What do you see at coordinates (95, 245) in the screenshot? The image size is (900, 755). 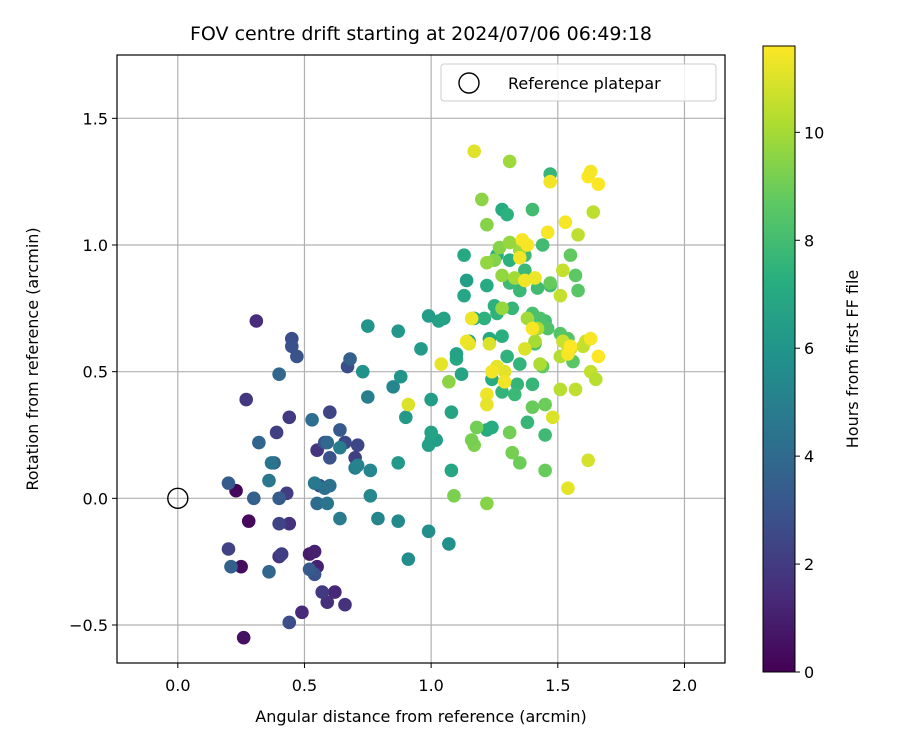 I see `y-tick-label: 1.0` at bounding box center [95, 245].